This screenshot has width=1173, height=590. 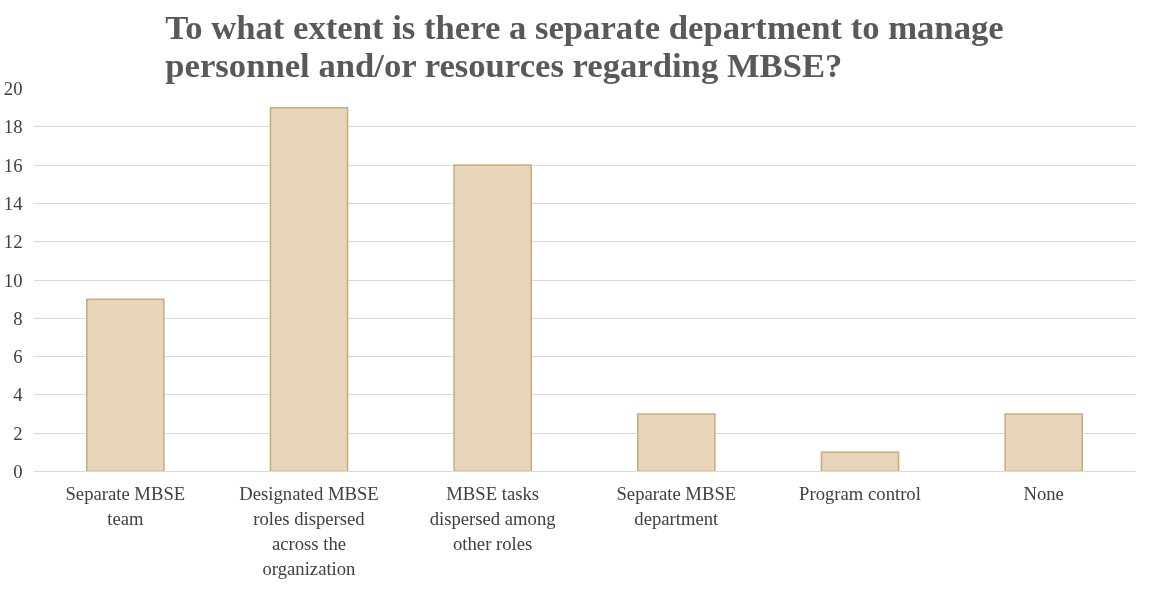 I want to click on y-tick-label: 8, so click(x=18, y=318).